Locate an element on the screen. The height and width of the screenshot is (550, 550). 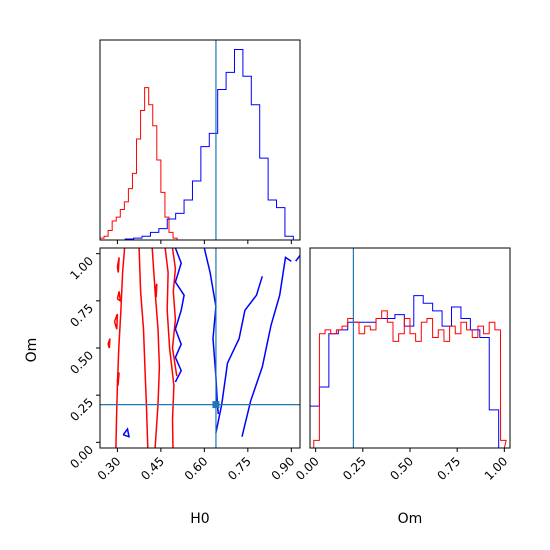
joint-x-tick-label-0: 0.30 is located at coordinates (109, 468).